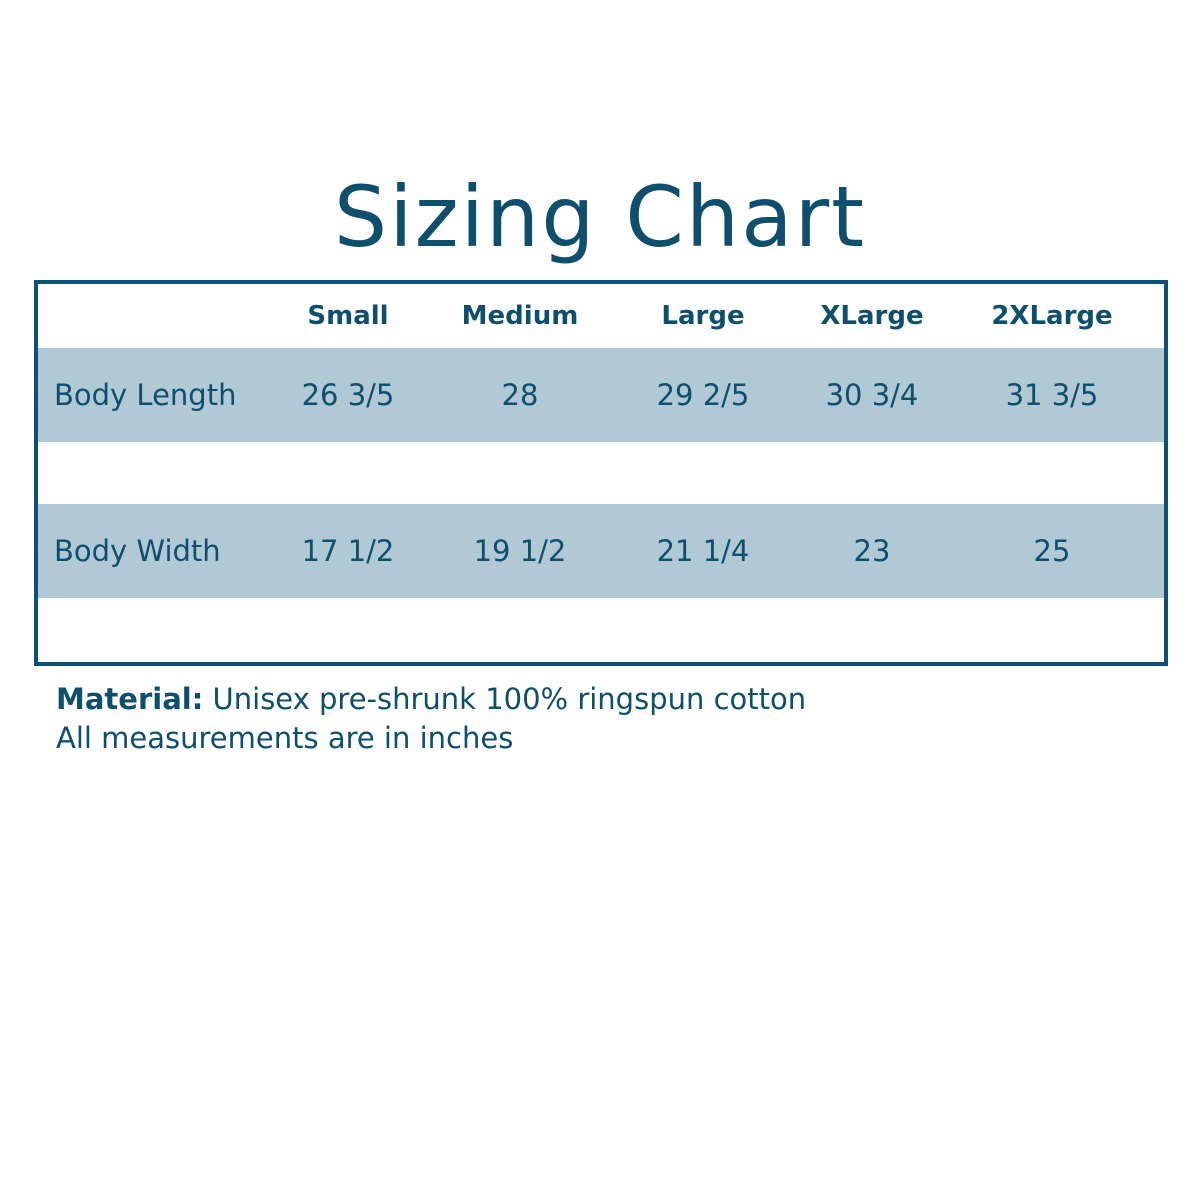  I want to click on row-label: Body Length, so click(145, 395).